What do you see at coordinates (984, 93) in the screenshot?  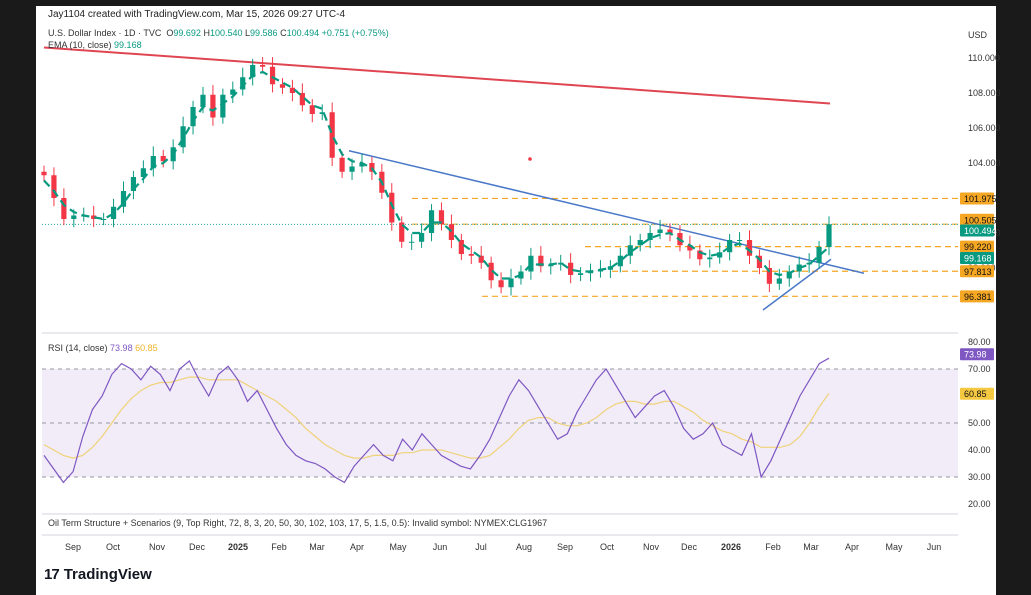 I see `price-axis-tick: 108.000` at bounding box center [984, 93].